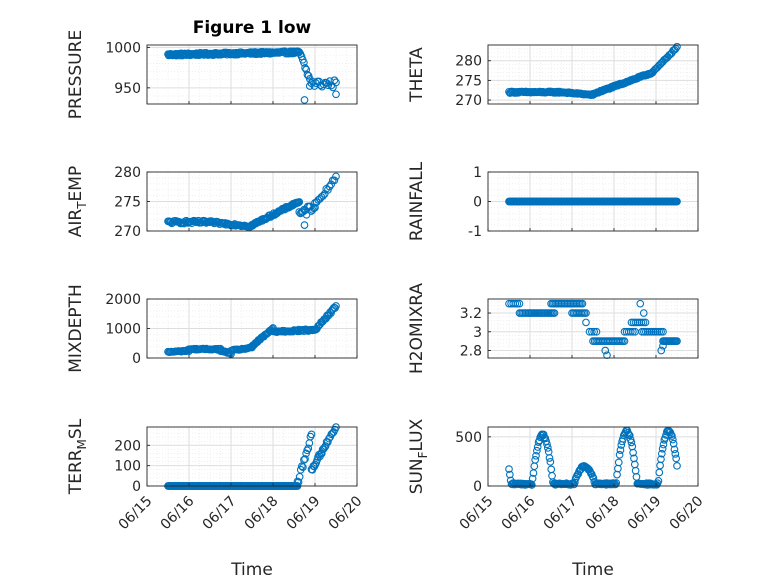  Describe the element at coordinates (471, 352) in the screenshot. I see `y-tick-label: 2.8` at that location.